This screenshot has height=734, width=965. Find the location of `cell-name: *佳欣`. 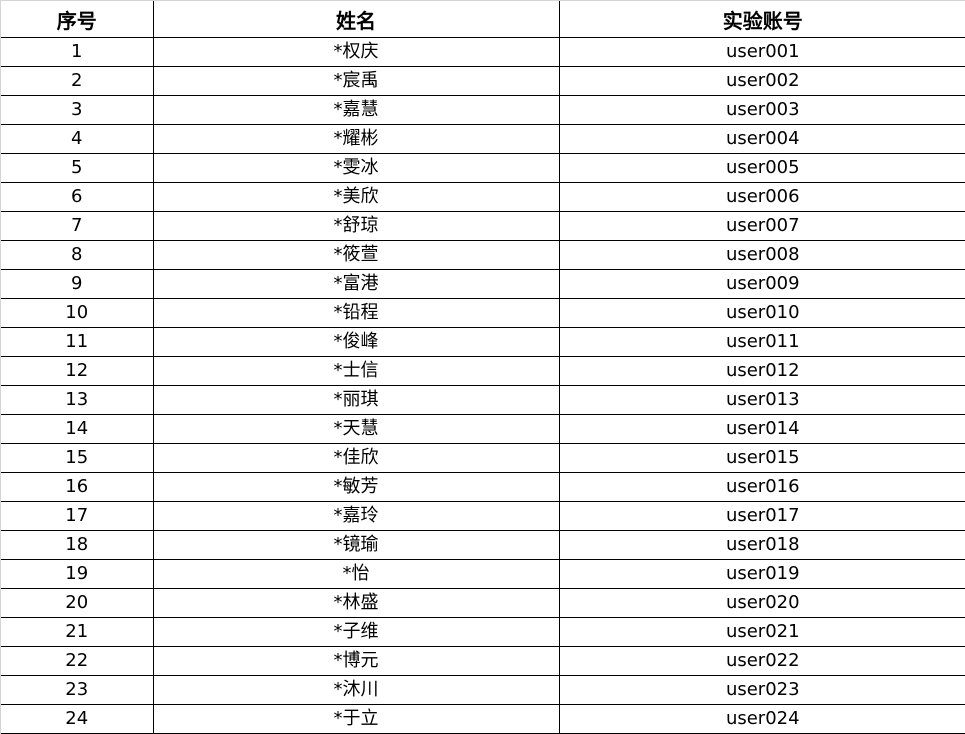

cell-name: *佳欣 is located at coordinates (356, 458).